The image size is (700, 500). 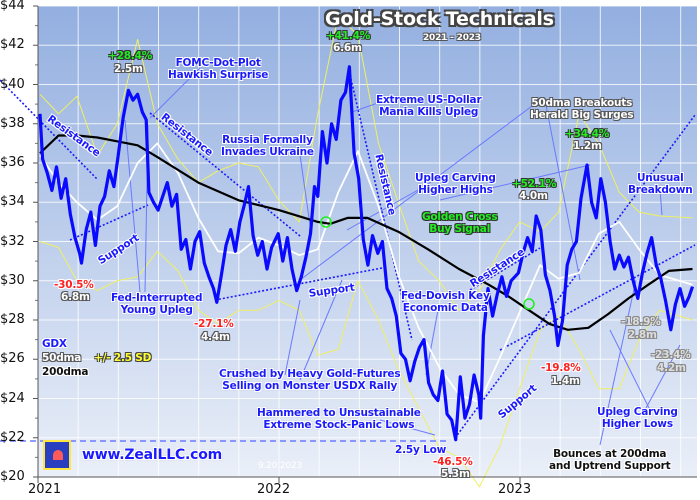 What do you see at coordinates (12, 359) in the screenshot?
I see `y-tick-label: $26` at bounding box center [12, 359].